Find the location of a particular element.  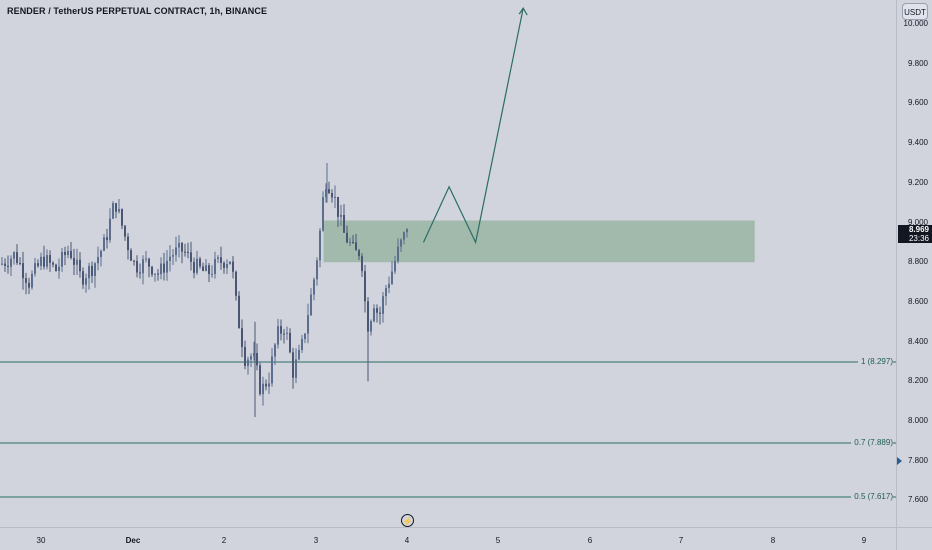

time-tick-label: 5 is located at coordinates (498, 540).